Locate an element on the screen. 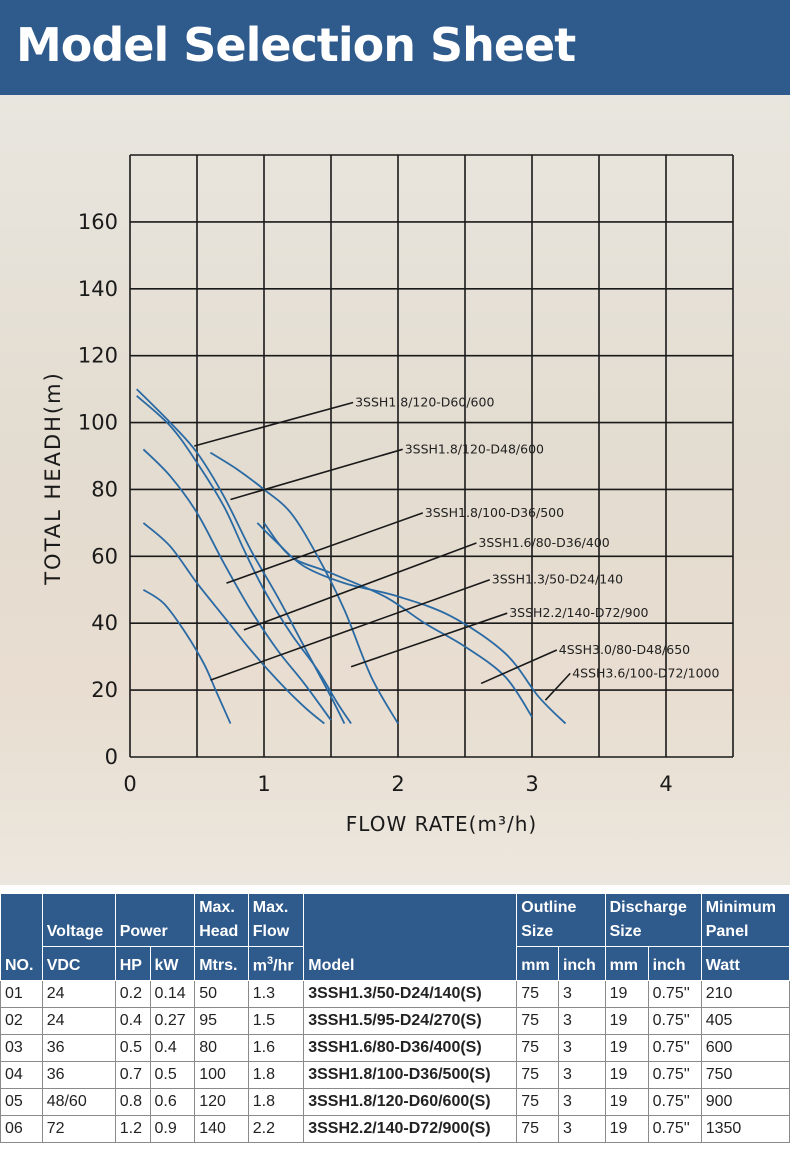 The height and width of the screenshot is (1160, 790). series-label: 3SSH2.2/140-D72/900 is located at coordinates (578, 612).